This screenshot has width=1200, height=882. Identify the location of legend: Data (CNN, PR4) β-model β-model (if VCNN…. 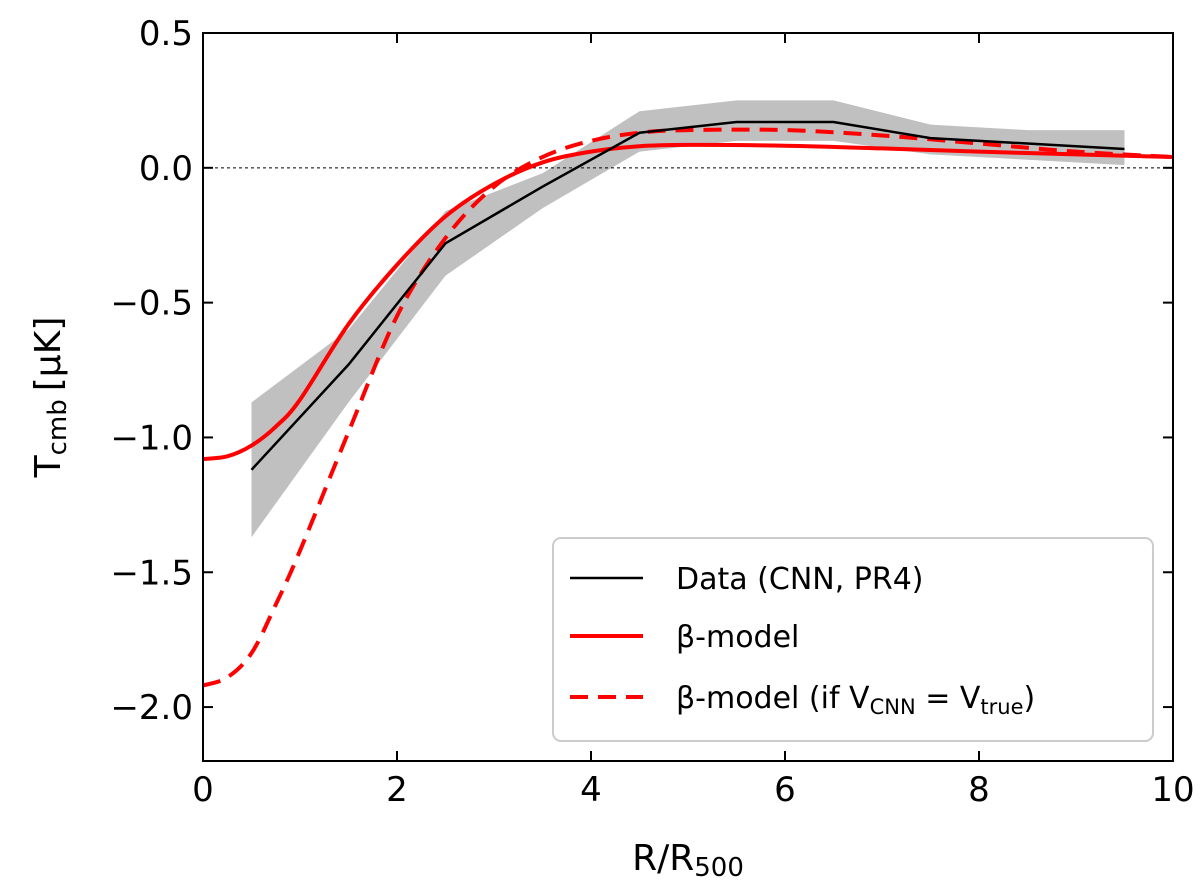
(853, 639).